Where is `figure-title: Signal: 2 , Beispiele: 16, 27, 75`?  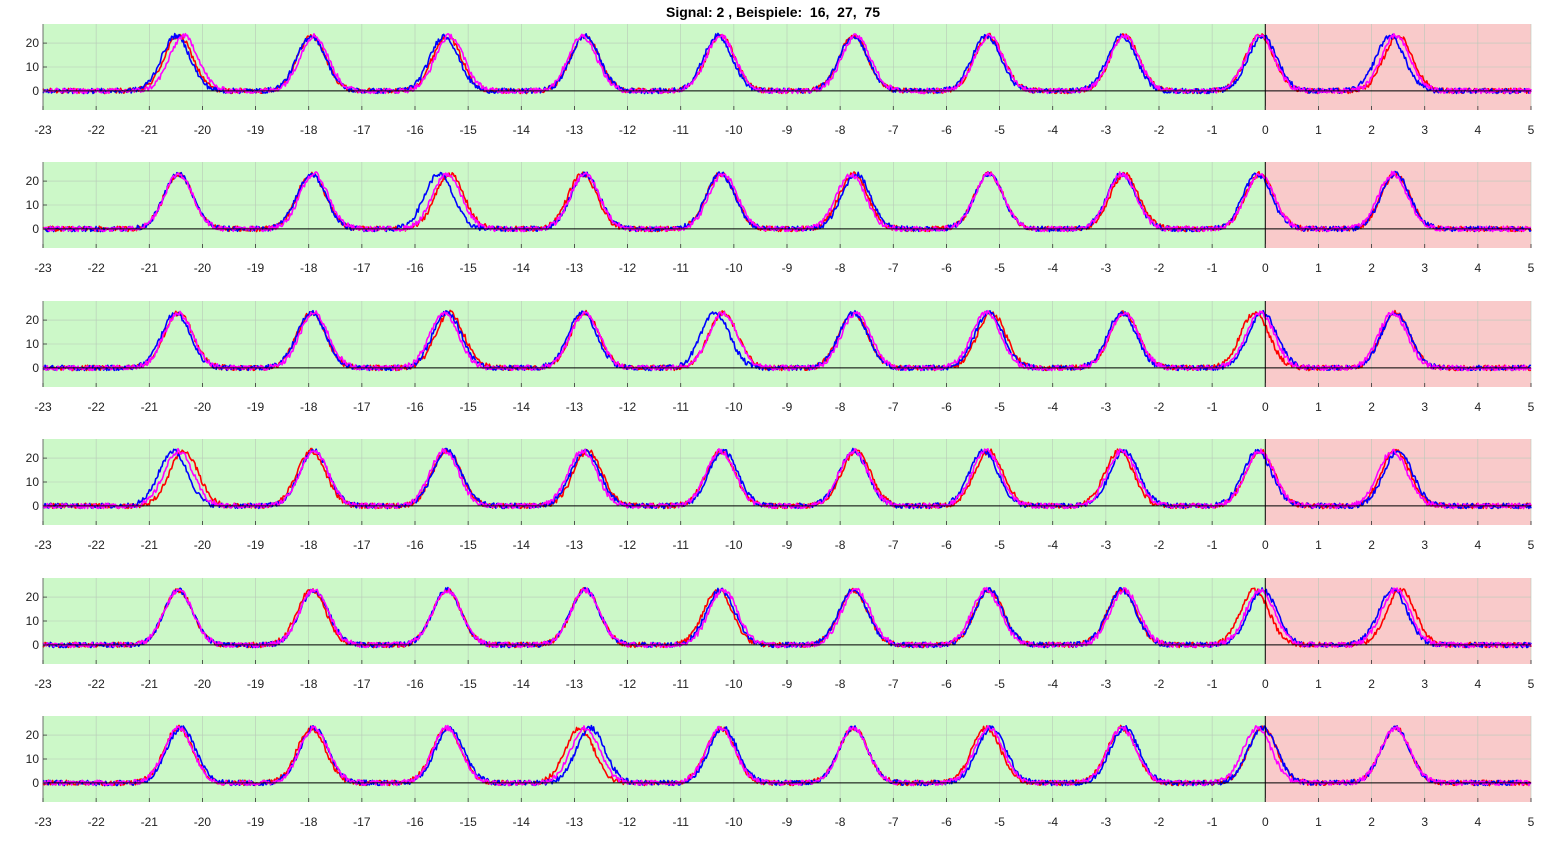
figure-title: Signal: 2 , Beispiele: 16, 27, 75 is located at coordinates (773, 12).